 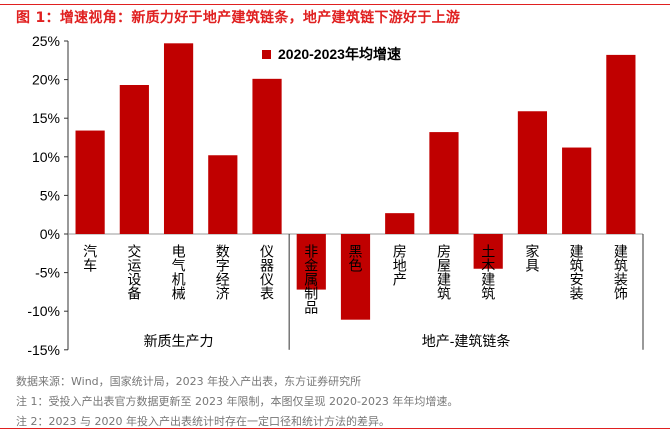 I want to click on source-note: 数据来源：Wind，国家统计局，2023 年投入产出表，东方证券研究所, so click(x=189, y=381).